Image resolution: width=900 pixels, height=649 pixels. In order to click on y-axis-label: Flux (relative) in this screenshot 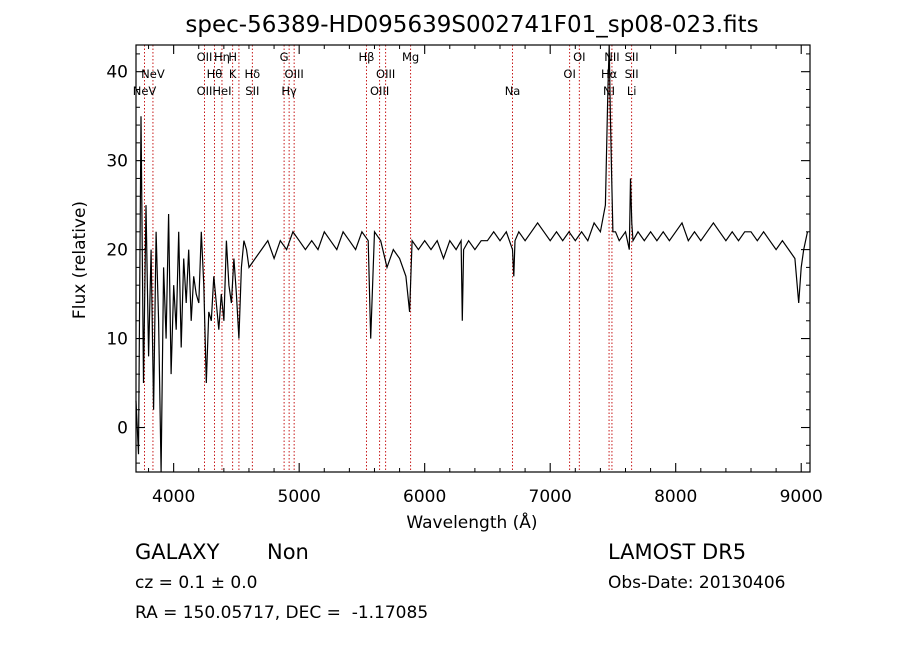, I will do `click(80, 260)`.